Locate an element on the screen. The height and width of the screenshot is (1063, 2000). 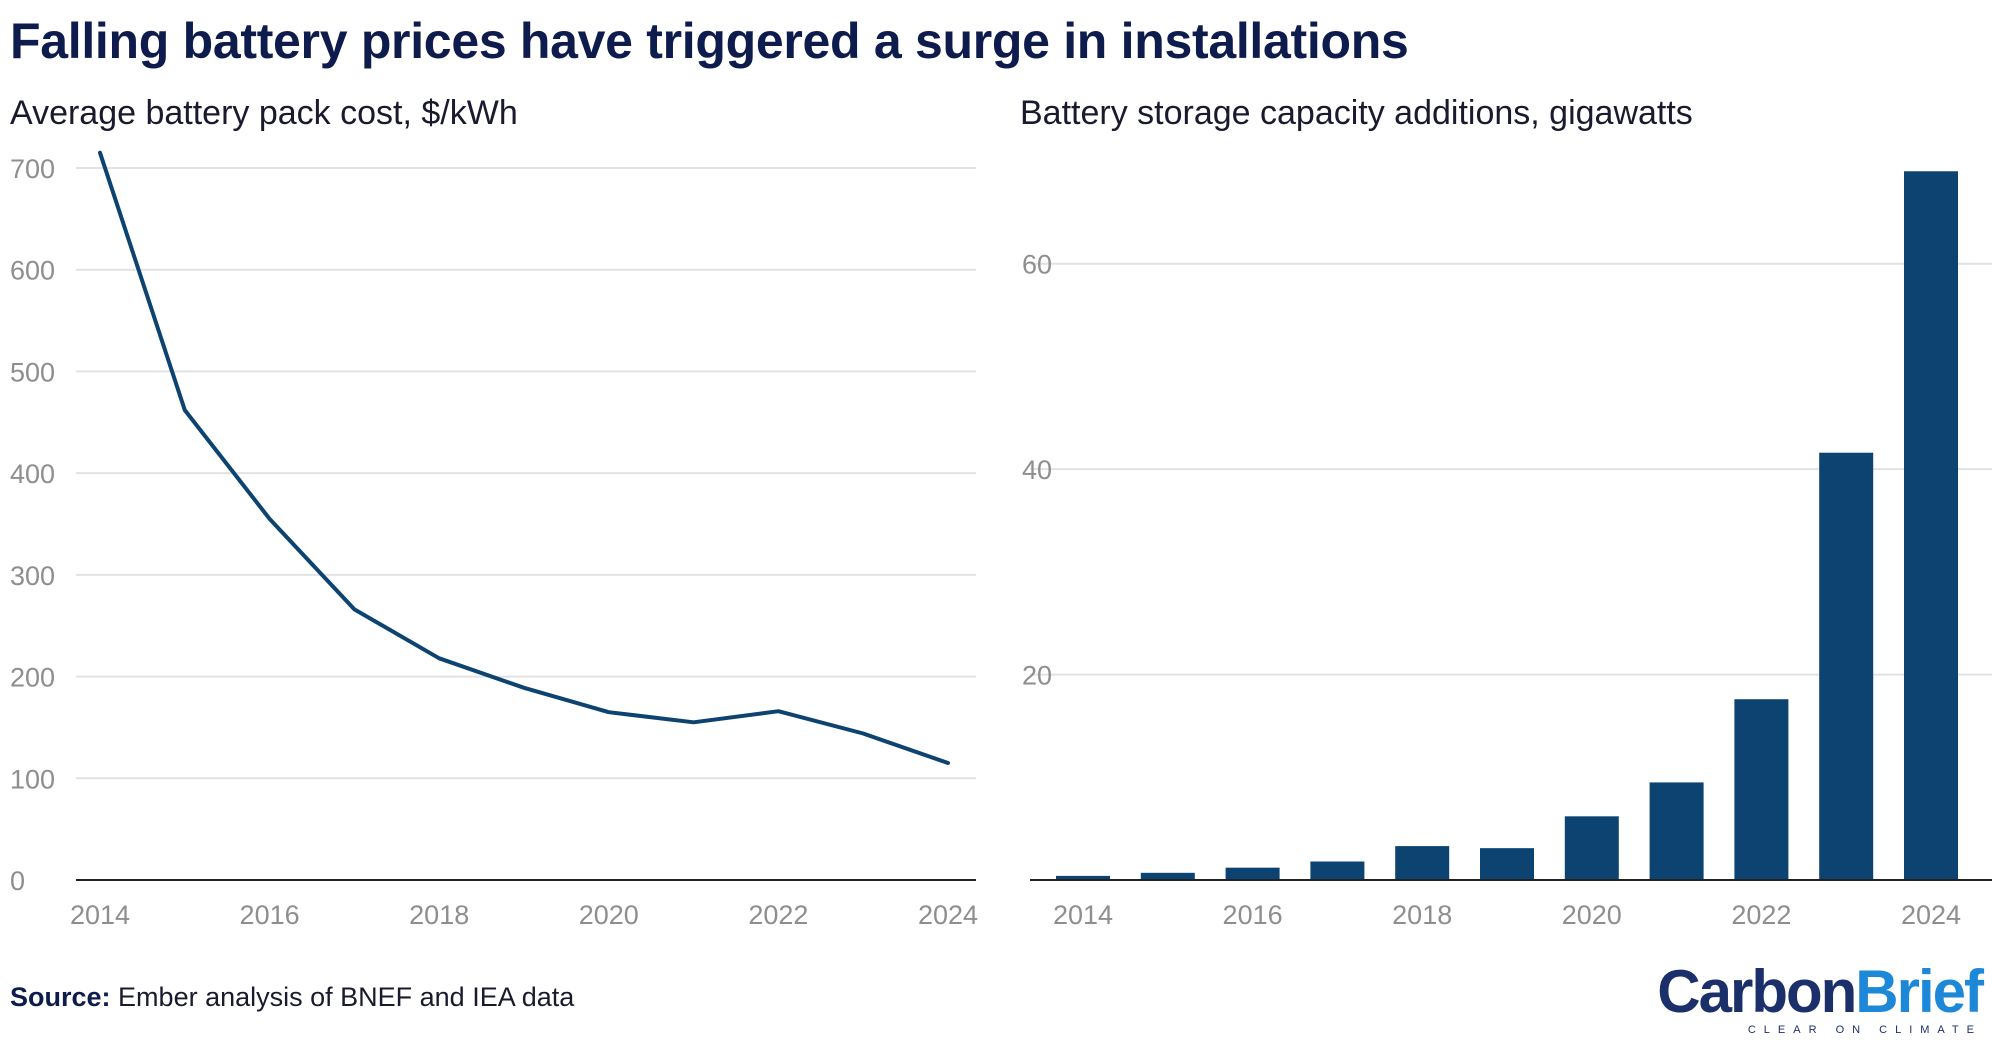
logo-tagline: CLEAR ON CLIMATE is located at coordinates (1864, 1030).